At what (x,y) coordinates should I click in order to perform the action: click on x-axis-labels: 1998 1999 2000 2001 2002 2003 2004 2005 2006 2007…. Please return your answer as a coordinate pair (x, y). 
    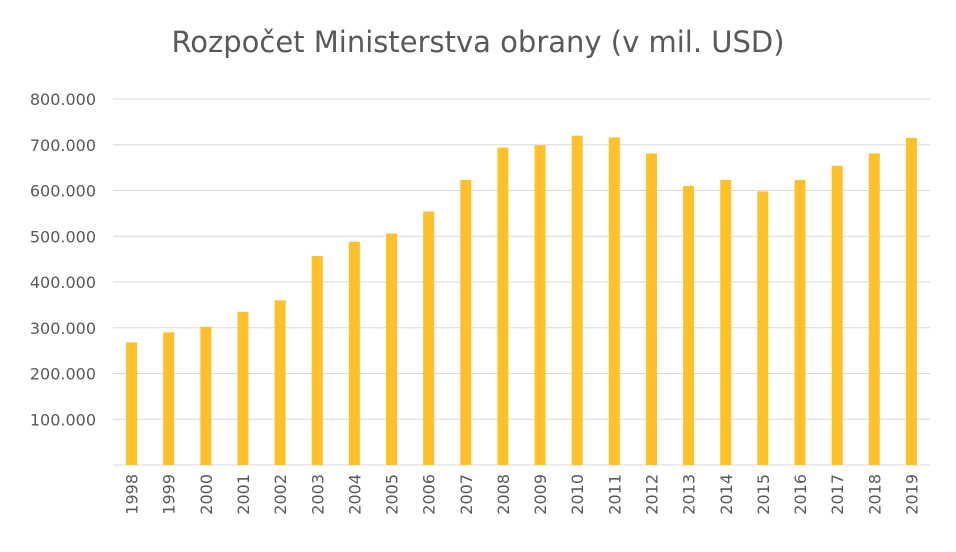
    Looking at the image, I should click on (522, 494).